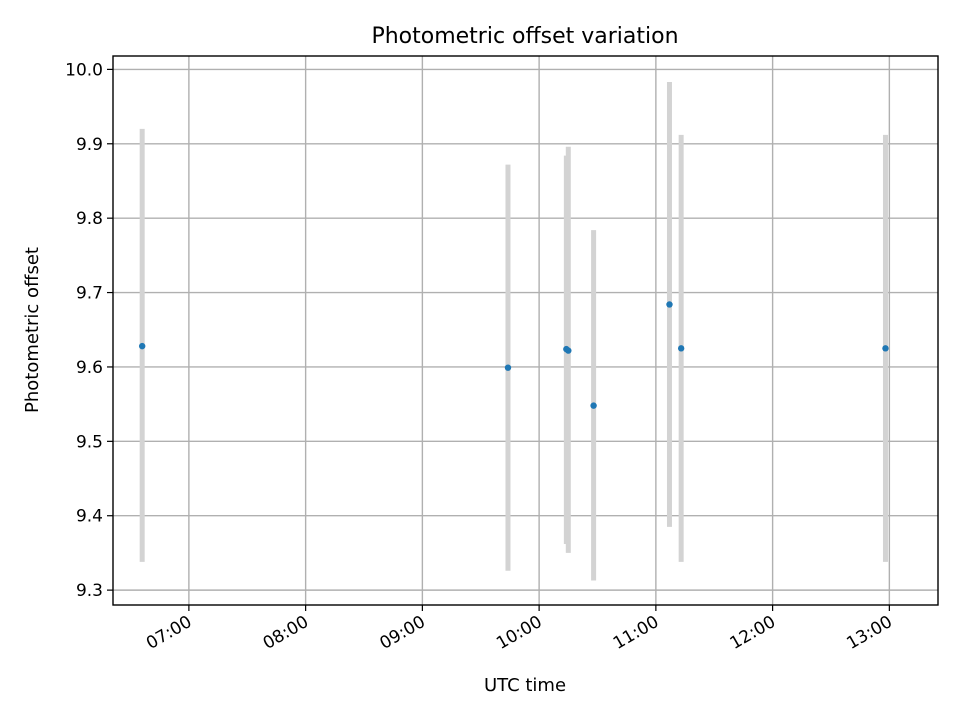 Image resolution: width=960 pixels, height=720 pixels. What do you see at coordinates (89, 330) in the screenshot?
I see `y-axis-ticks: 9.3 9.4 9.5 9.6 9.7 9.8 9.9 10.0` at bounding box center [89, 330].